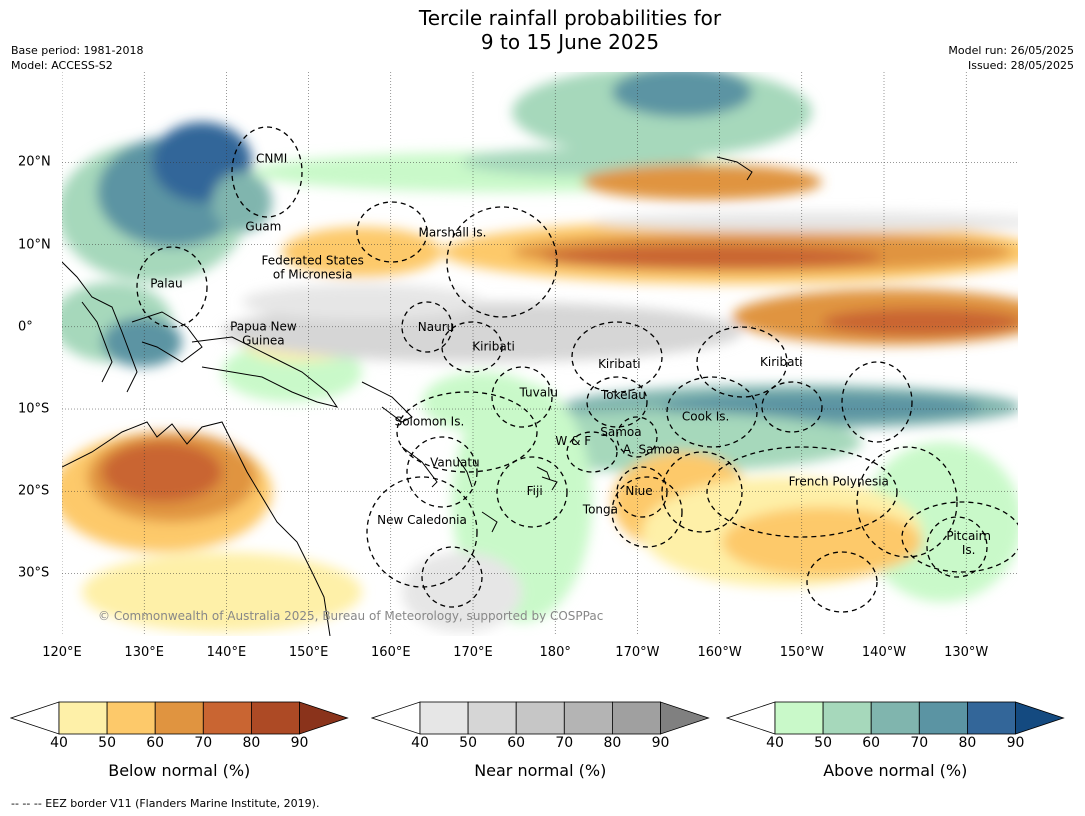 The height and width of the screenshot is (816, 1085). I want to click on place-label: W & F, so click(573, 441).